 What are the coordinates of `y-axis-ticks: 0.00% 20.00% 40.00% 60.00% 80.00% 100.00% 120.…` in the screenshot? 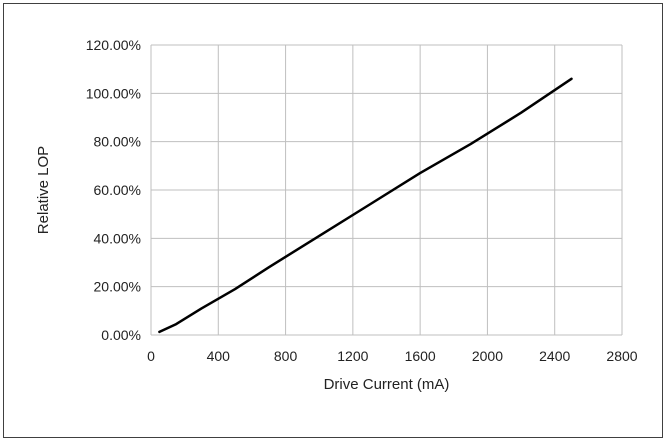 It's located at (113, 190).